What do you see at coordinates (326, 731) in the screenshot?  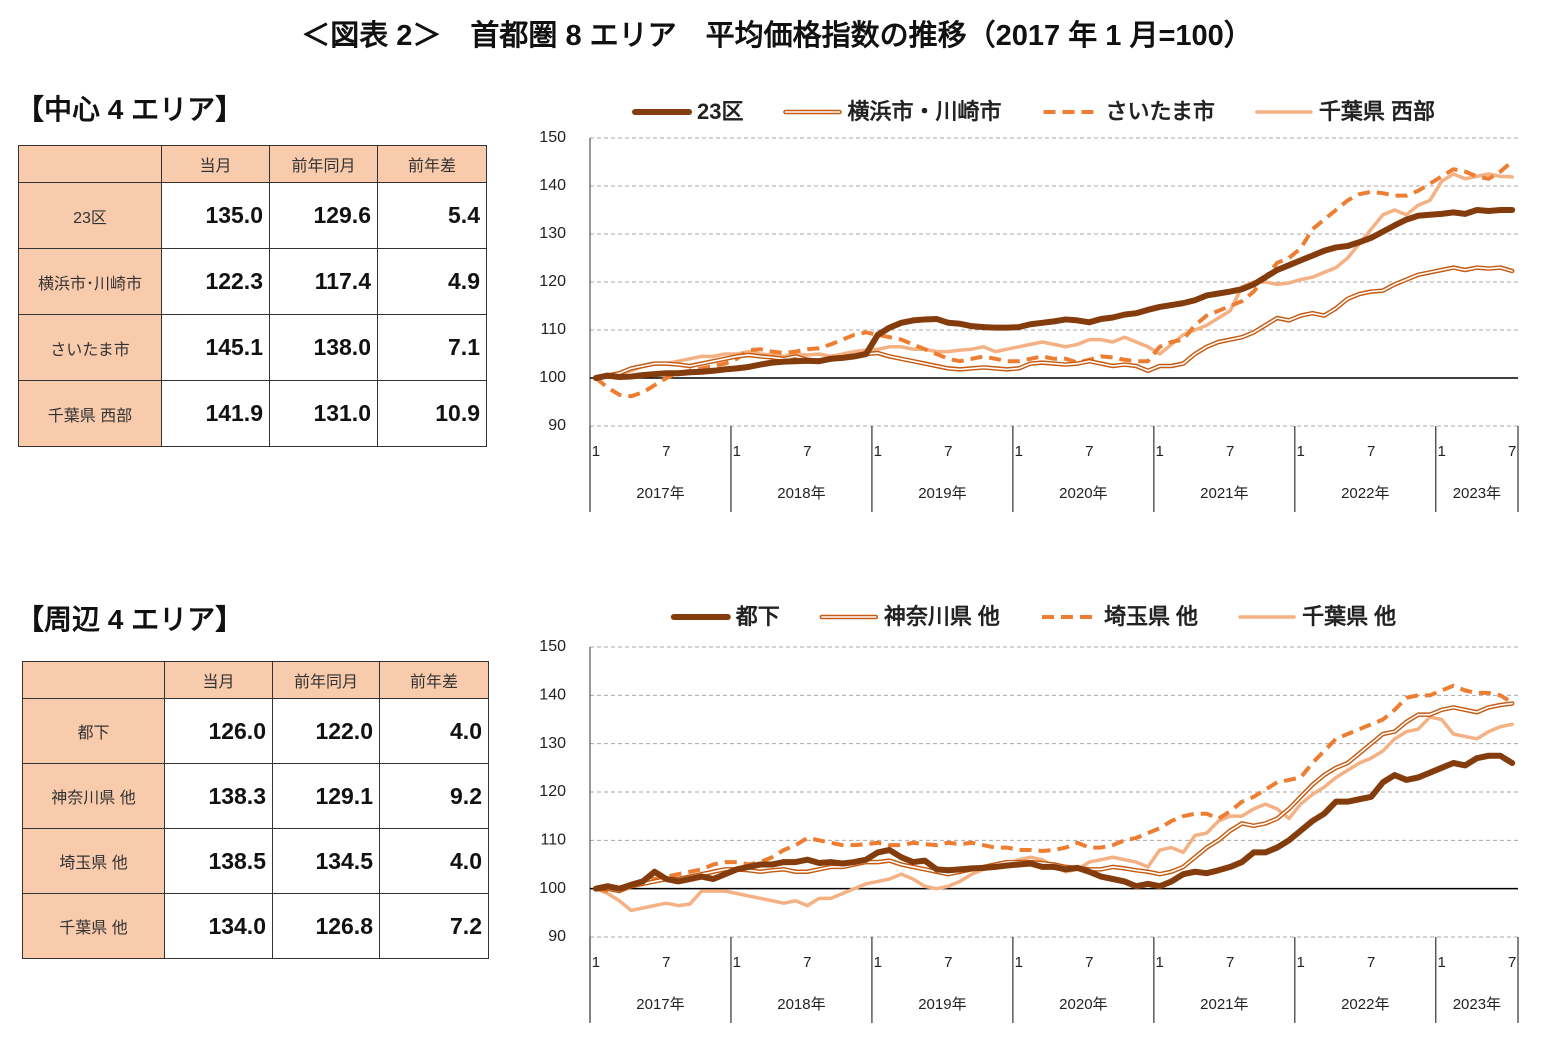 I see `cell: 122.0` at bounding box center [326, 731].